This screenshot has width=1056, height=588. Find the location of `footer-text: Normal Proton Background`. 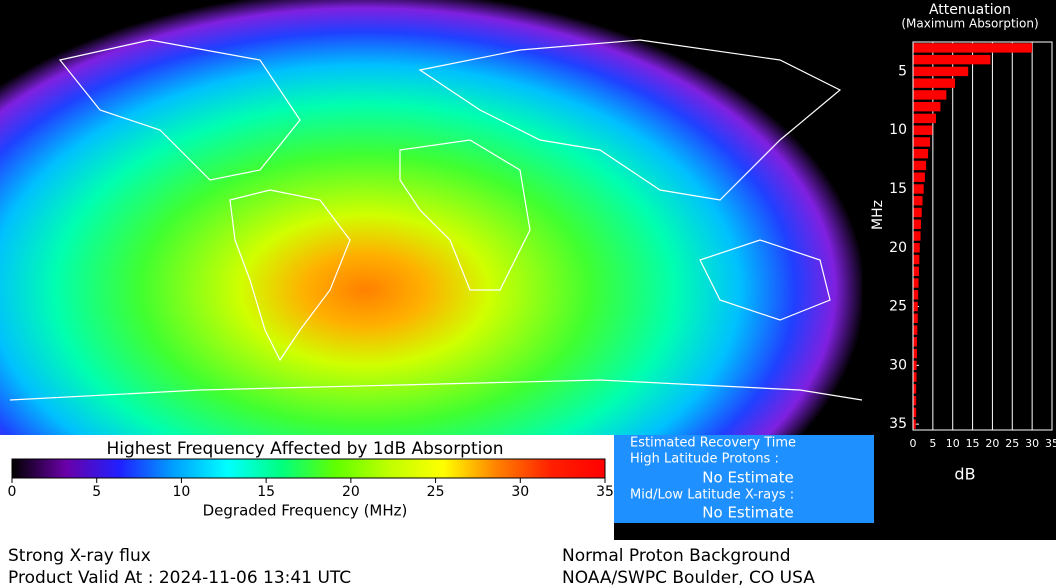

footer-text: Normal Proton Background is located at coordinates (676, 556).